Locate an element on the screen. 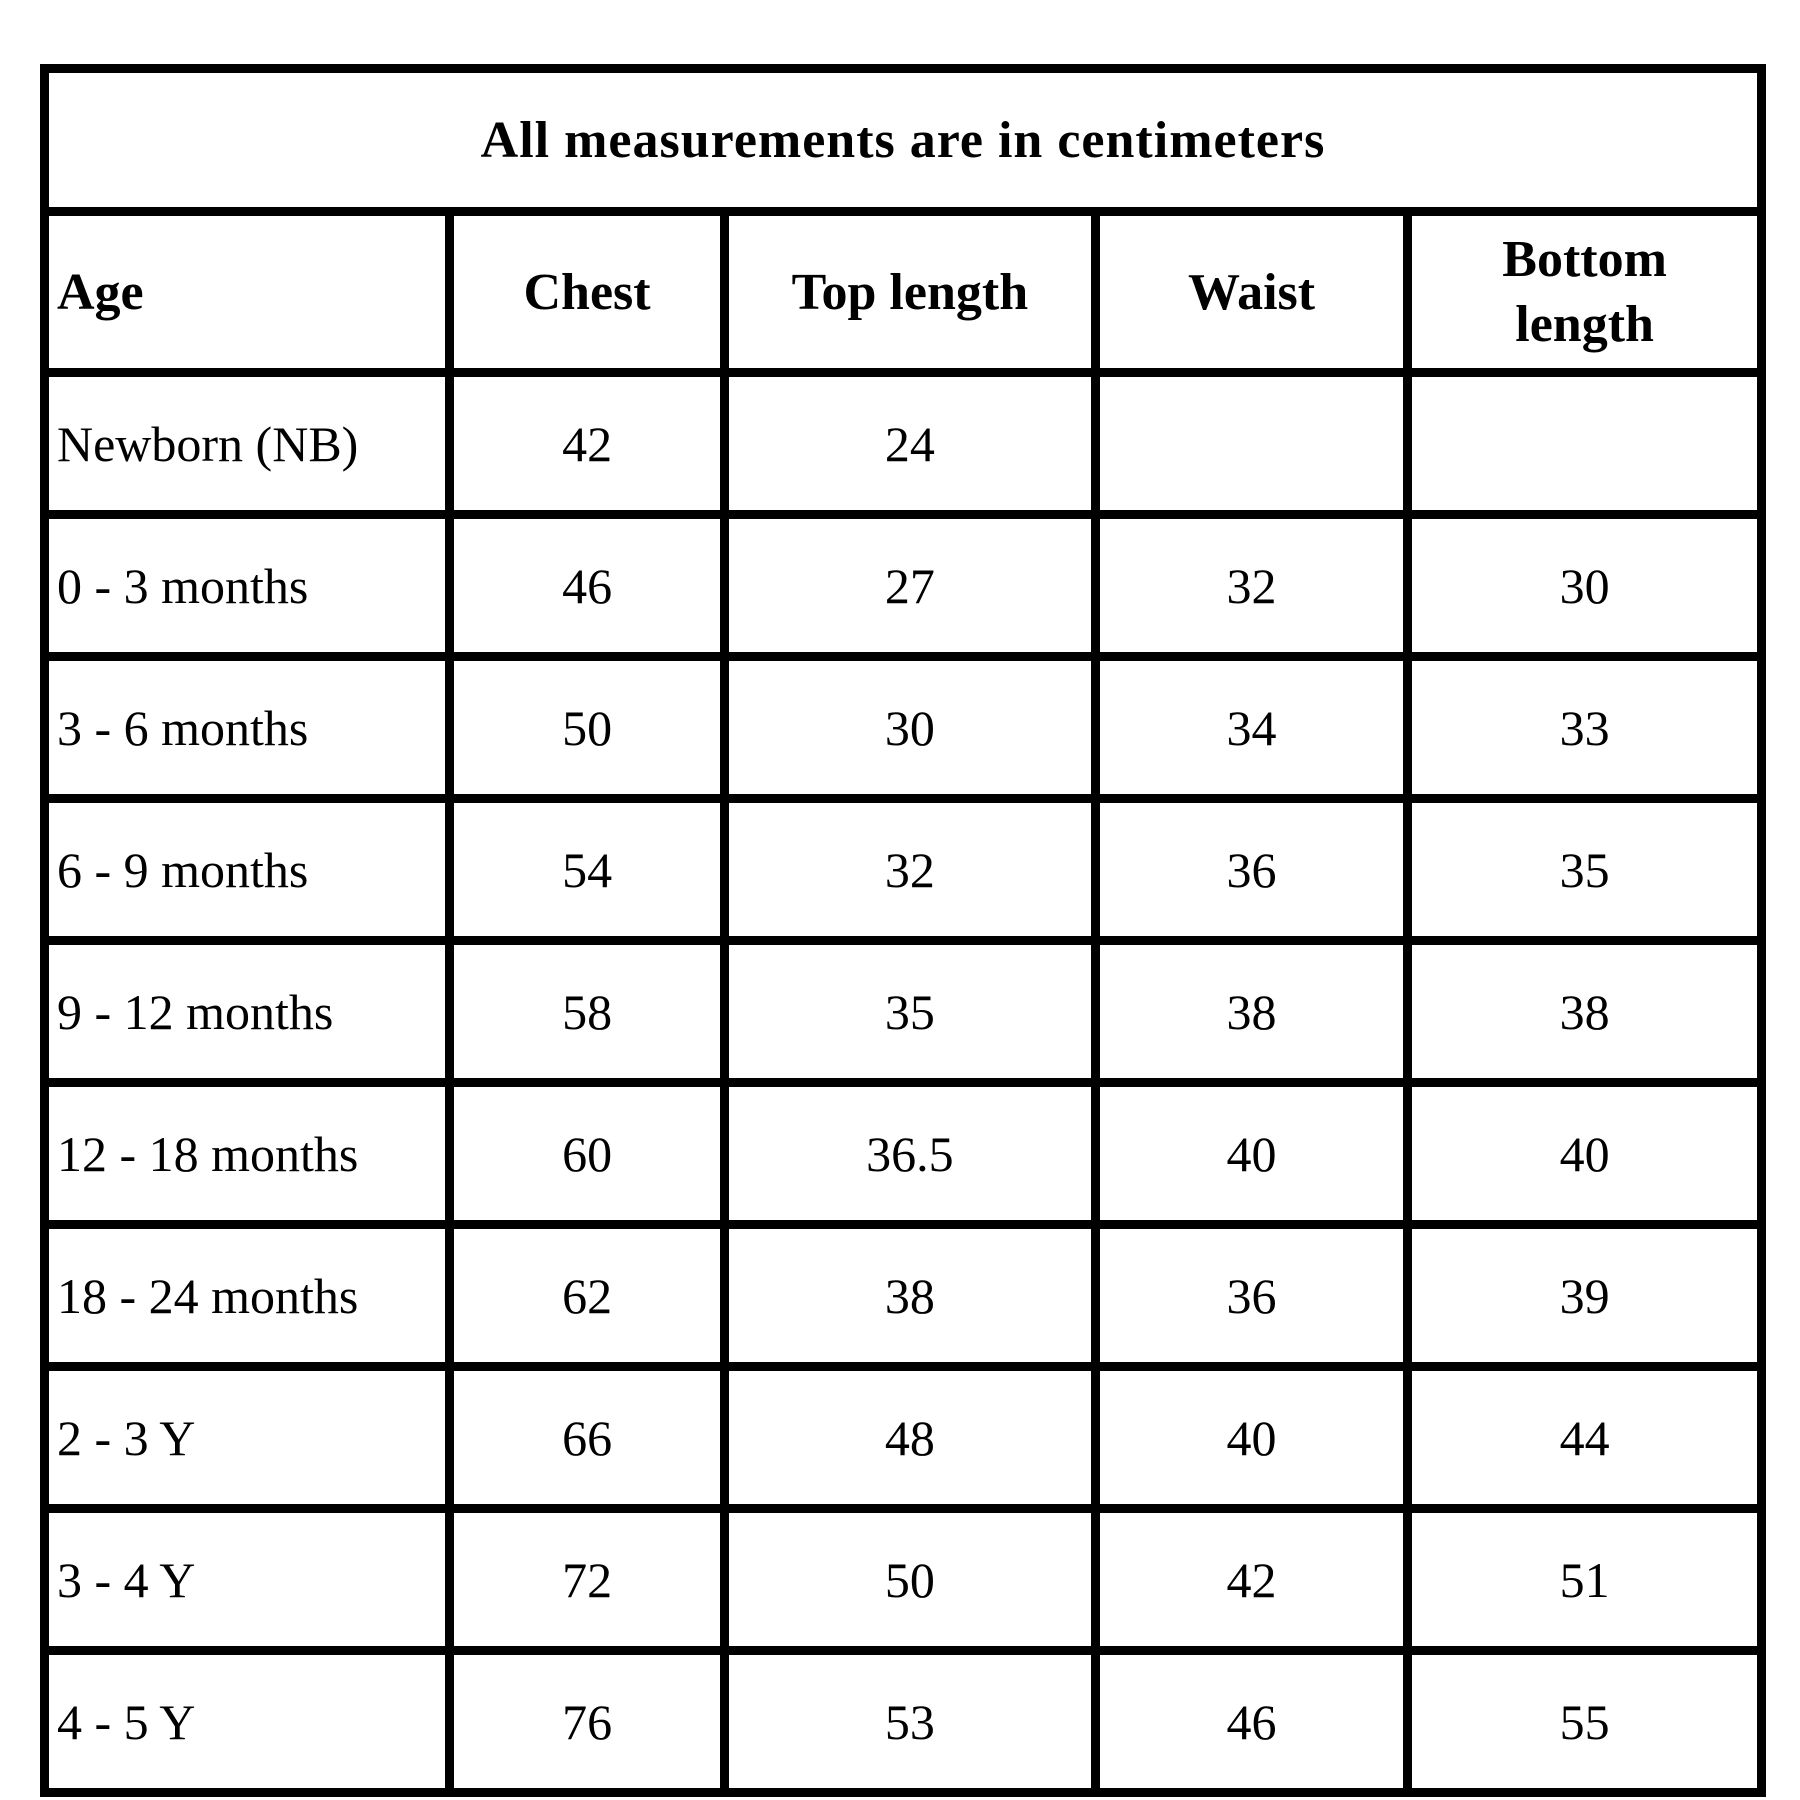  table-header-row: Age Chest Top length Waist Bottom length is located at coordinates (902, 292).